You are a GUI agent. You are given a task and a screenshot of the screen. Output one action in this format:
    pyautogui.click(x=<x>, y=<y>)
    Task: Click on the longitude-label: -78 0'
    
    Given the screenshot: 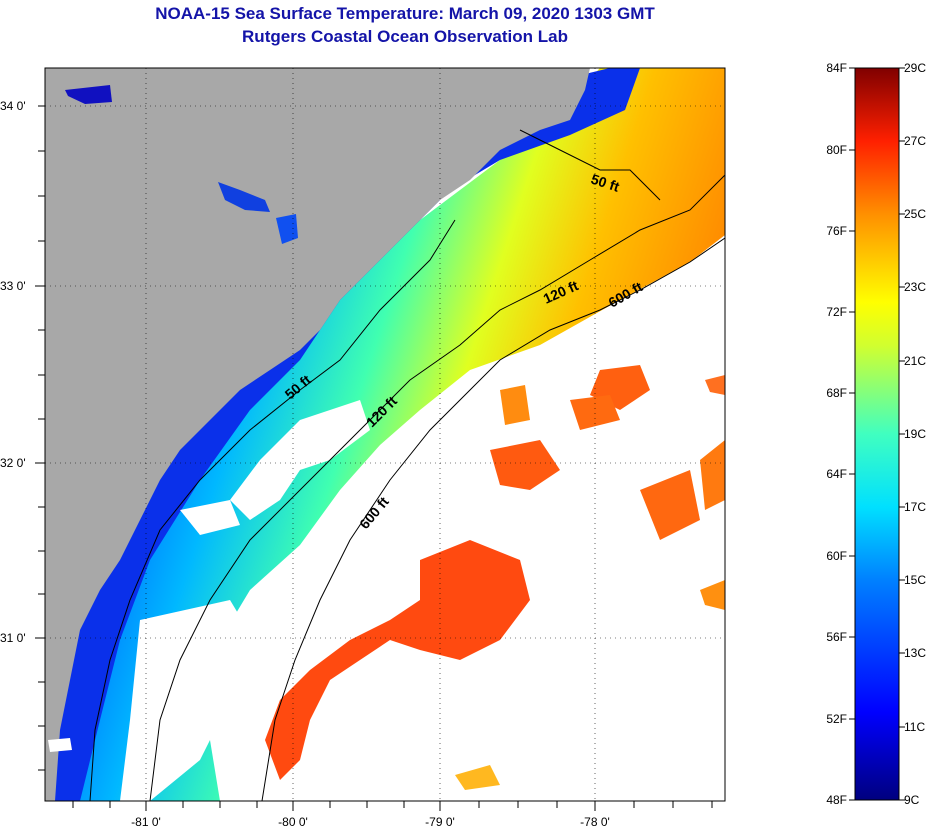 What is the action you would take?
    pyautogui.click(x=595, y=822)
    